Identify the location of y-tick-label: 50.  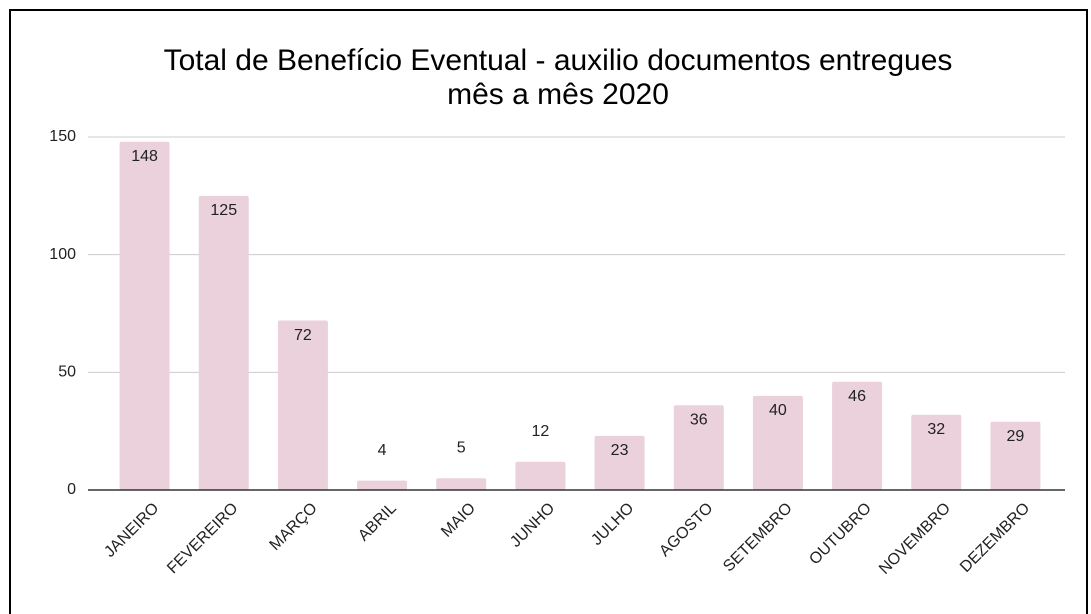
(67, 372).